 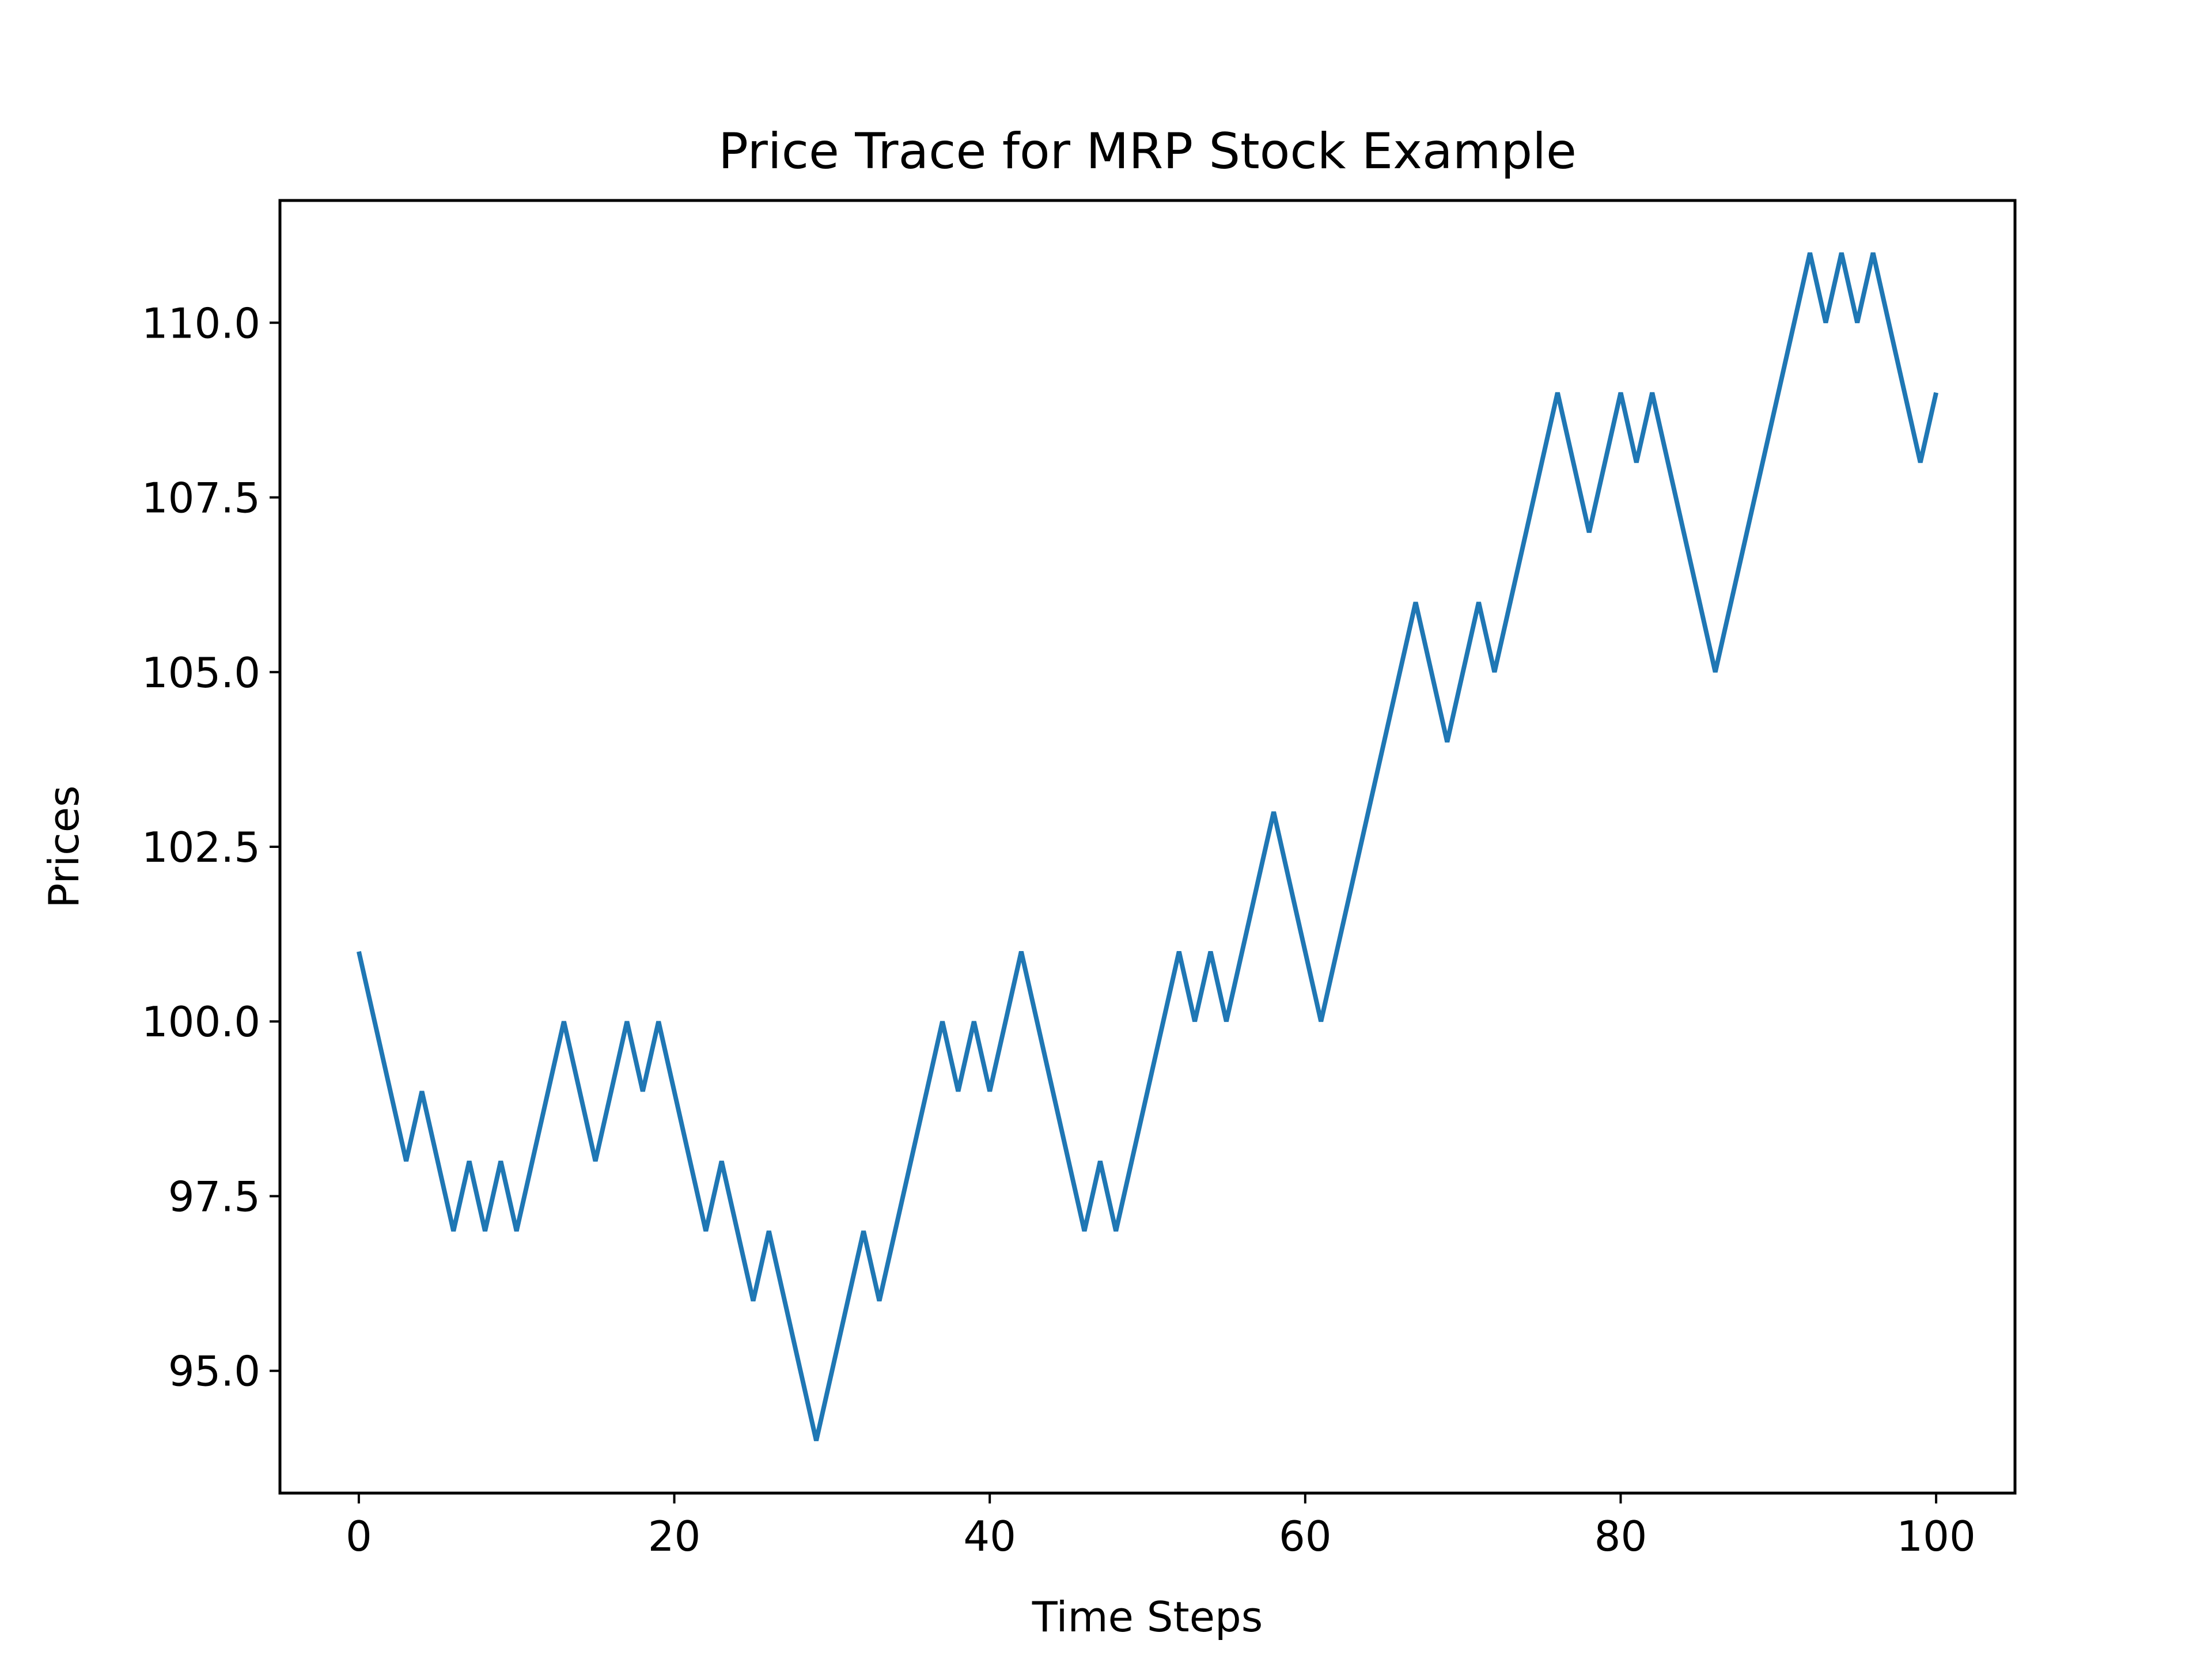 I want to click on y-tick-label: 102.5, so click(x=201, y=847).